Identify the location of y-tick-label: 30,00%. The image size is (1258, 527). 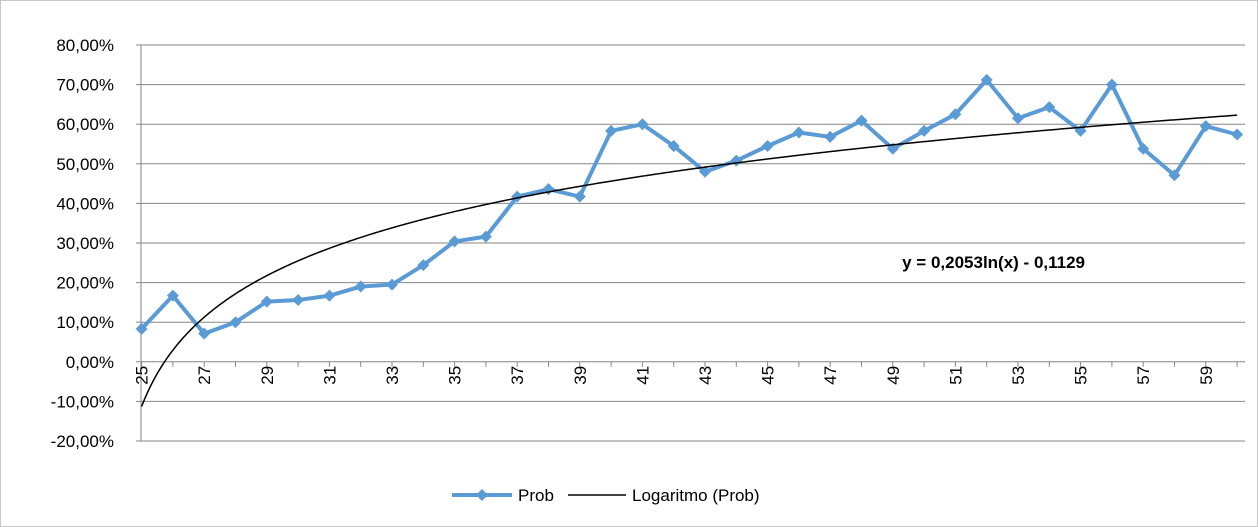
(85, 243).